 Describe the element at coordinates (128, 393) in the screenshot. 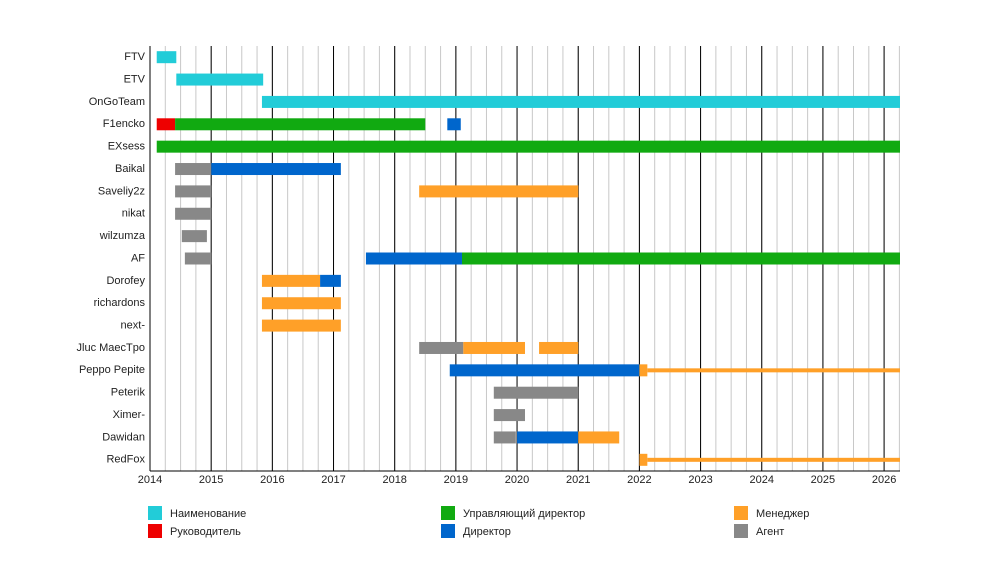

I see `row-label: Peterik` at that location.